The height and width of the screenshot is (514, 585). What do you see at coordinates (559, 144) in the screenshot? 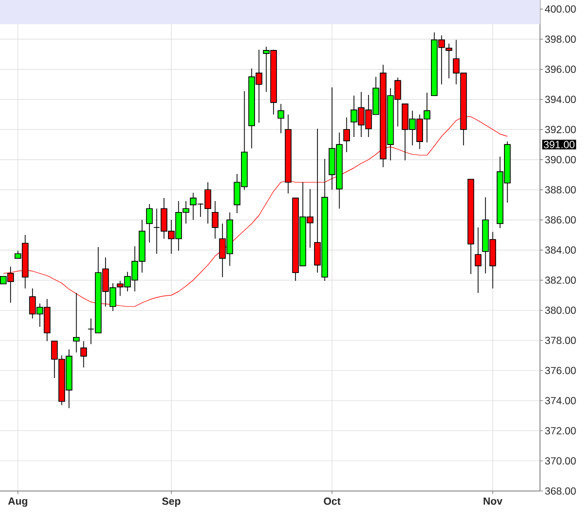
I see `text: 391.00` at bounding box center [559, 144].